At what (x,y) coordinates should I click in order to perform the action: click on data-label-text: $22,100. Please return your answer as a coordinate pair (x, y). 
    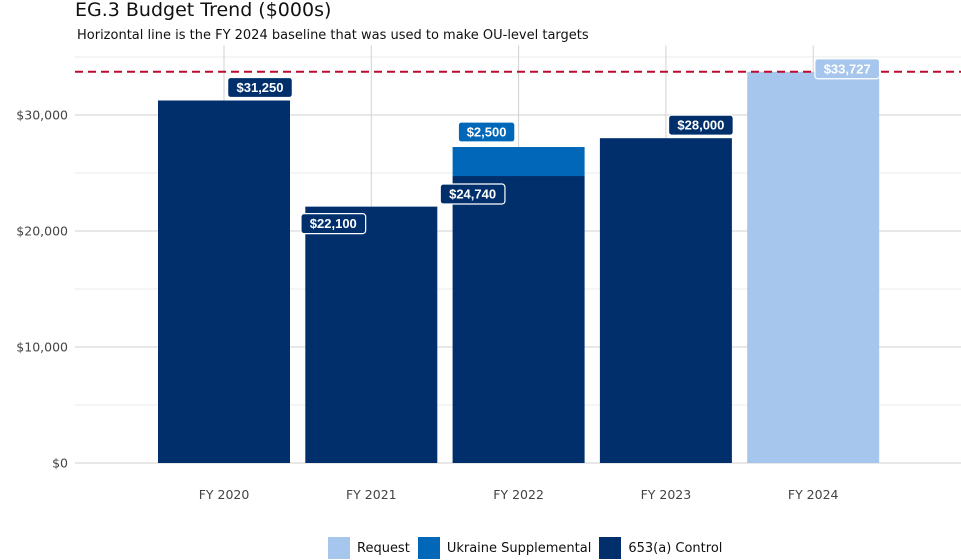
    Looking at the image, I should click on (333, 223).